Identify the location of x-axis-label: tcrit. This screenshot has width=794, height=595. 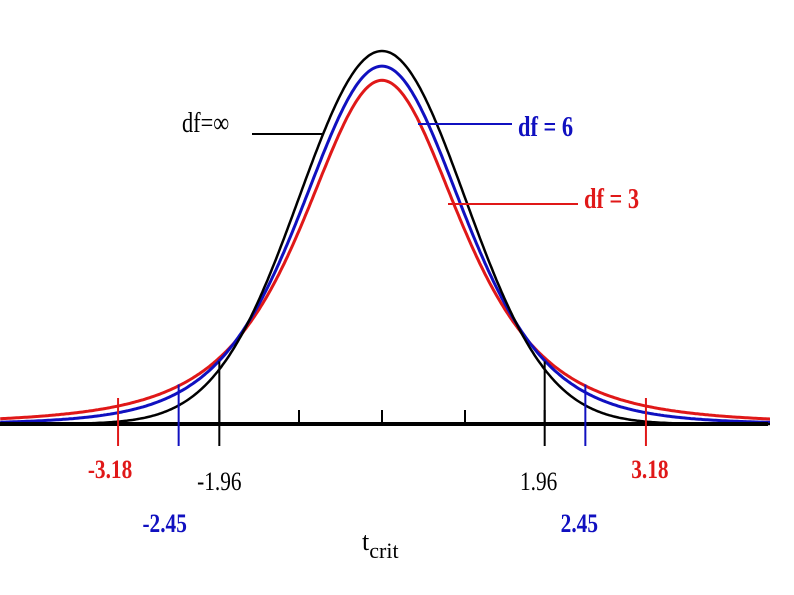
(380, 545).